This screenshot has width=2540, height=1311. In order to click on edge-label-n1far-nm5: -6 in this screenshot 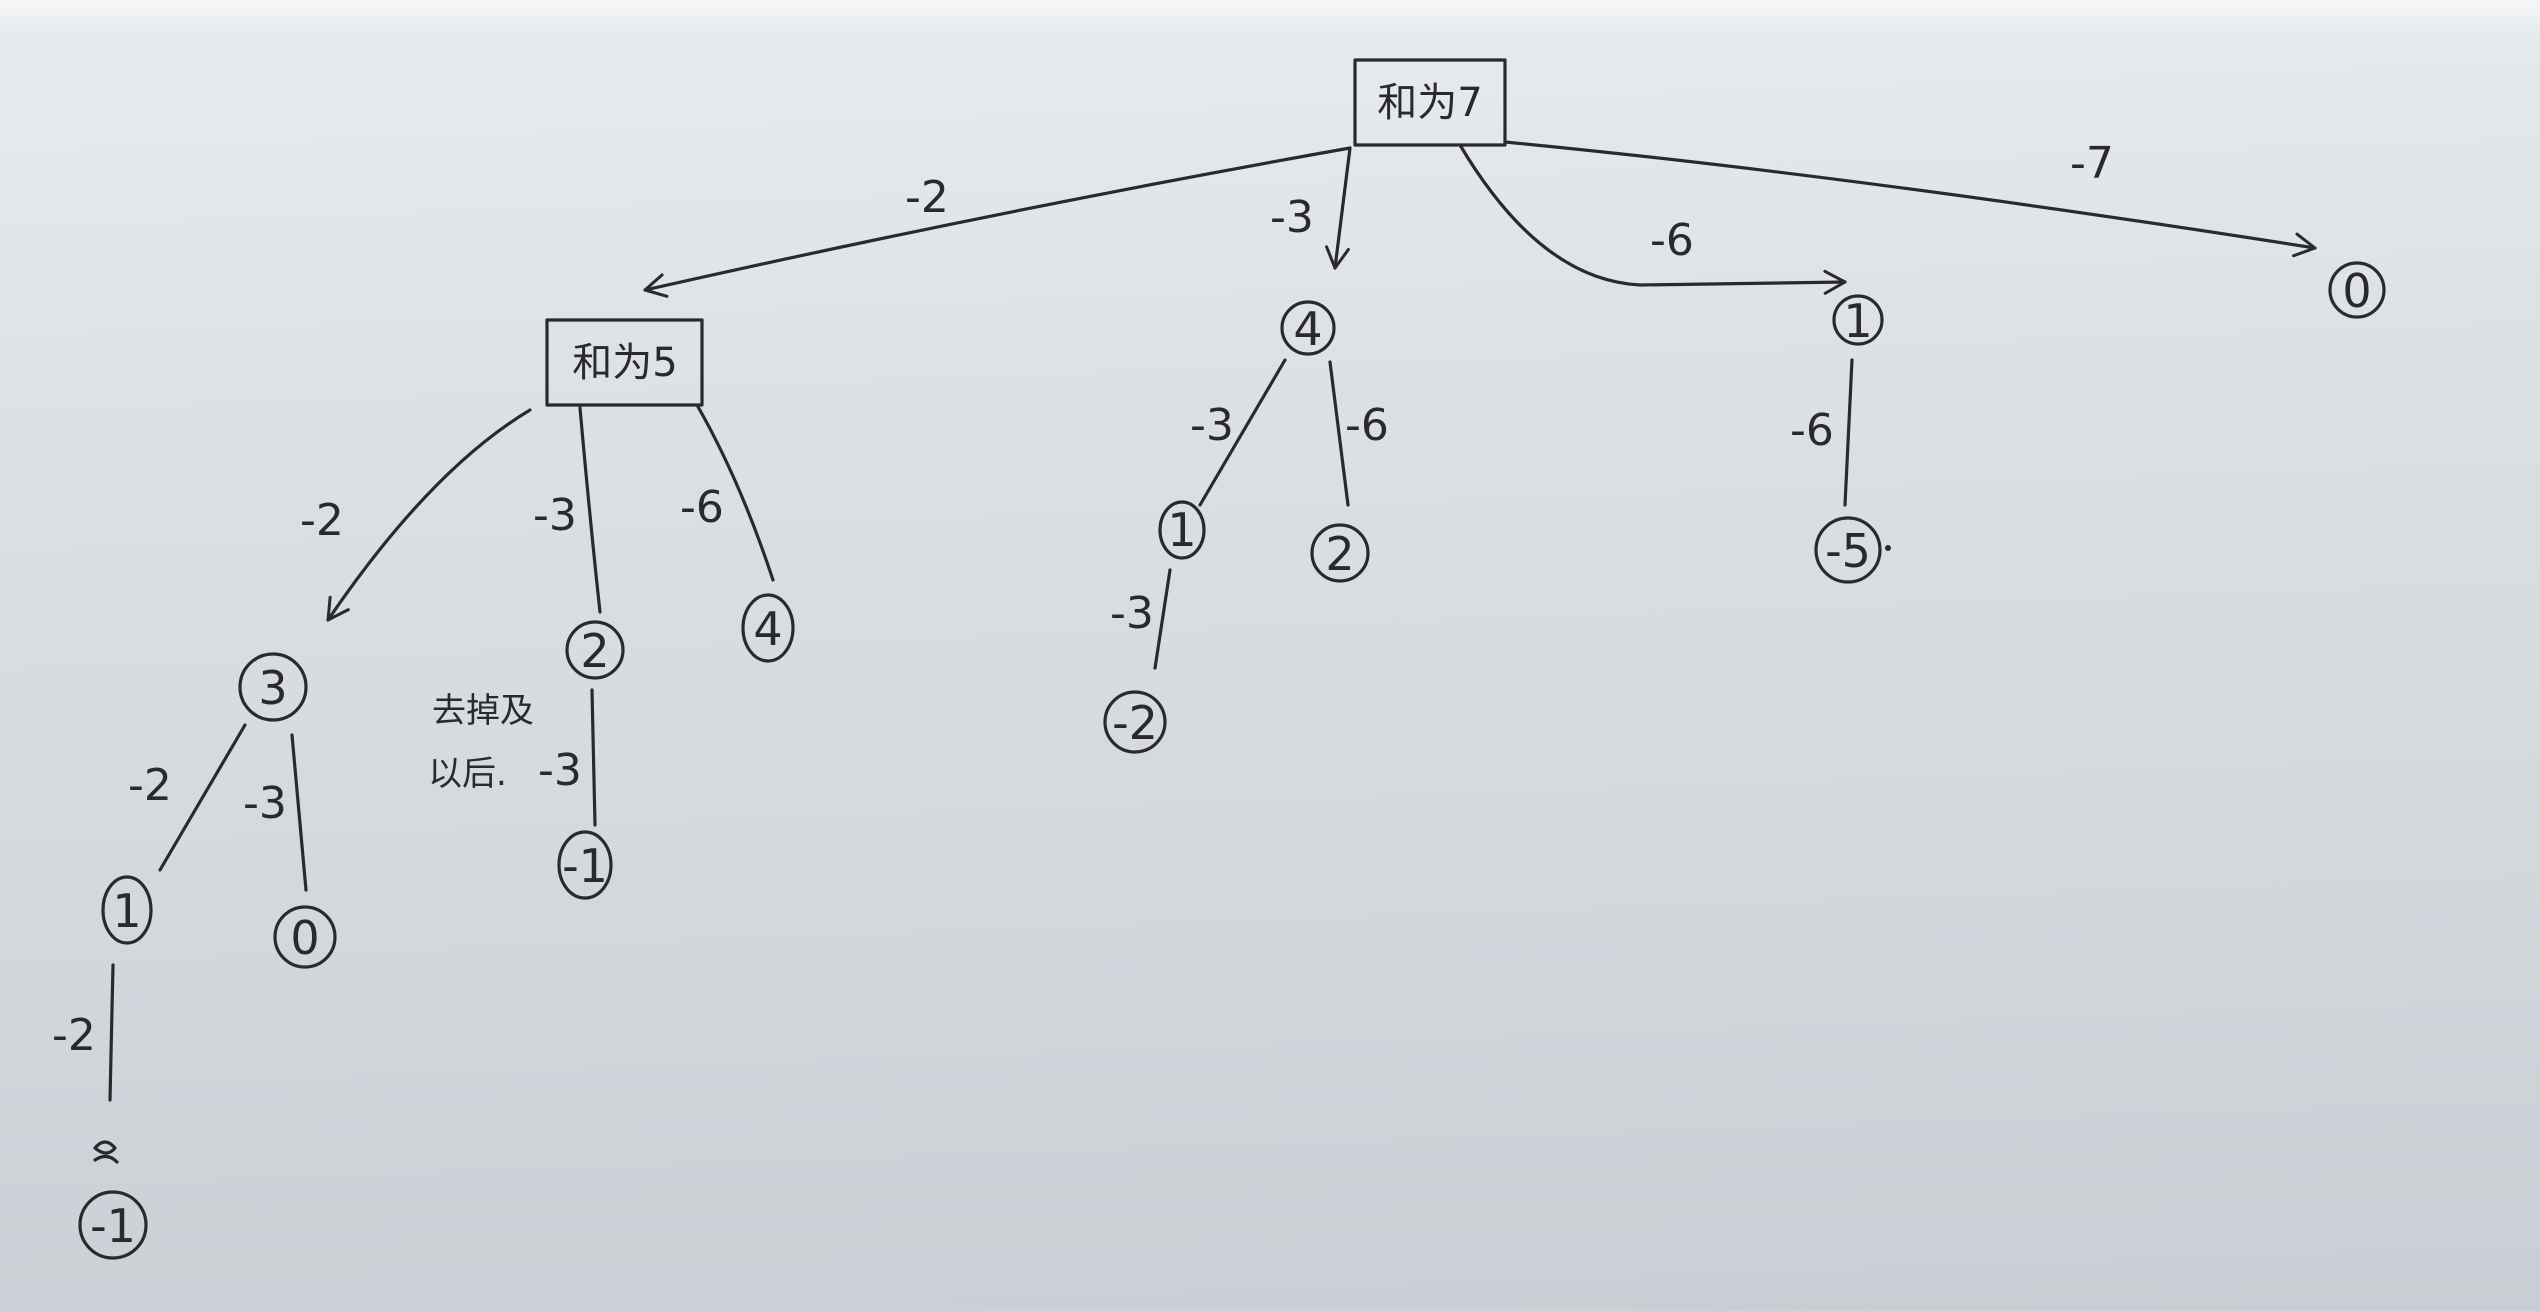, I will do `click(1812, 430)`.